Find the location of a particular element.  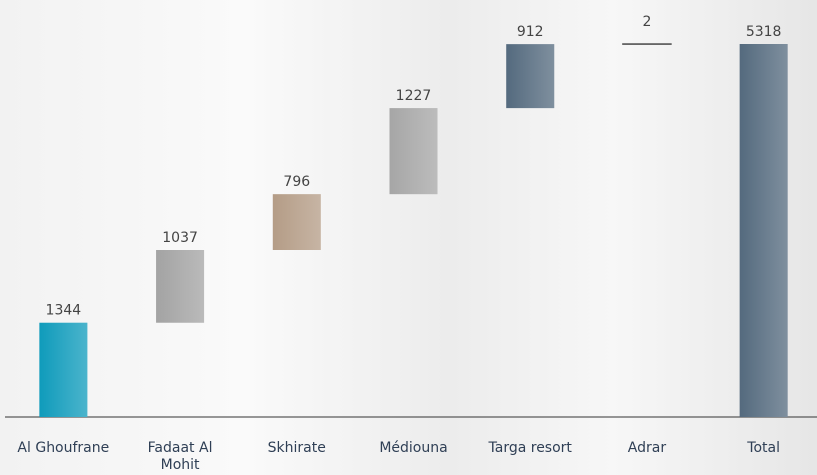

category-label: Médiouna is located at coordinates (413, 448).